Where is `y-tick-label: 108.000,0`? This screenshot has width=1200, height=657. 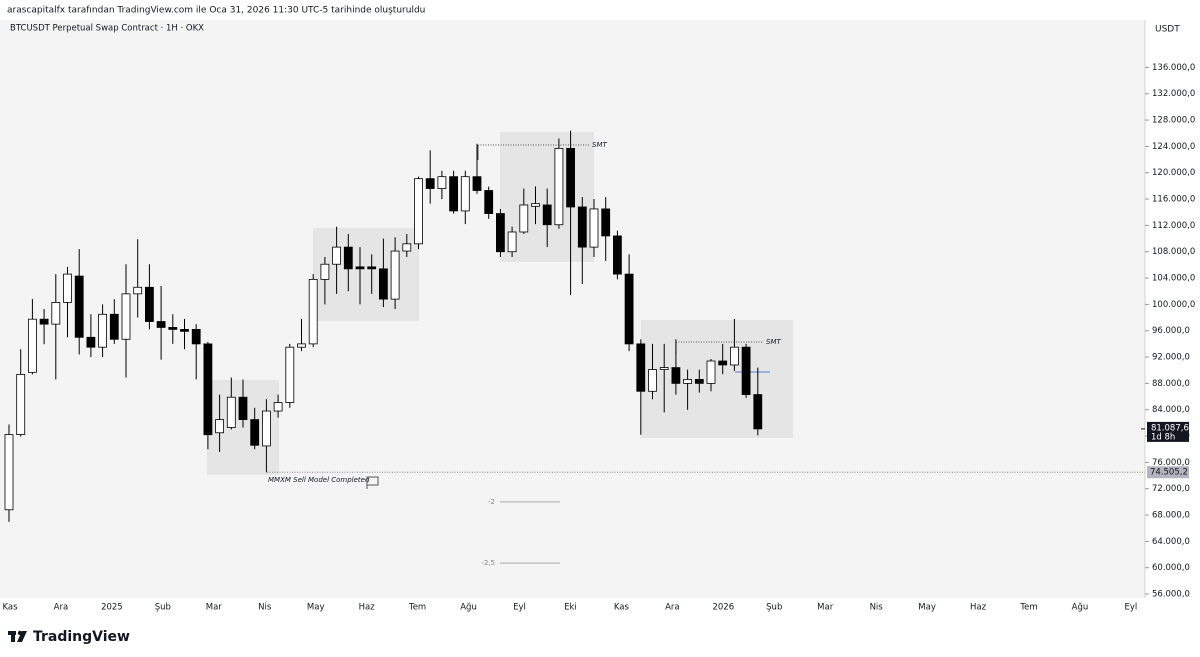
y-tick-label: 108.000,0 is located at coordinates (1173, 252).